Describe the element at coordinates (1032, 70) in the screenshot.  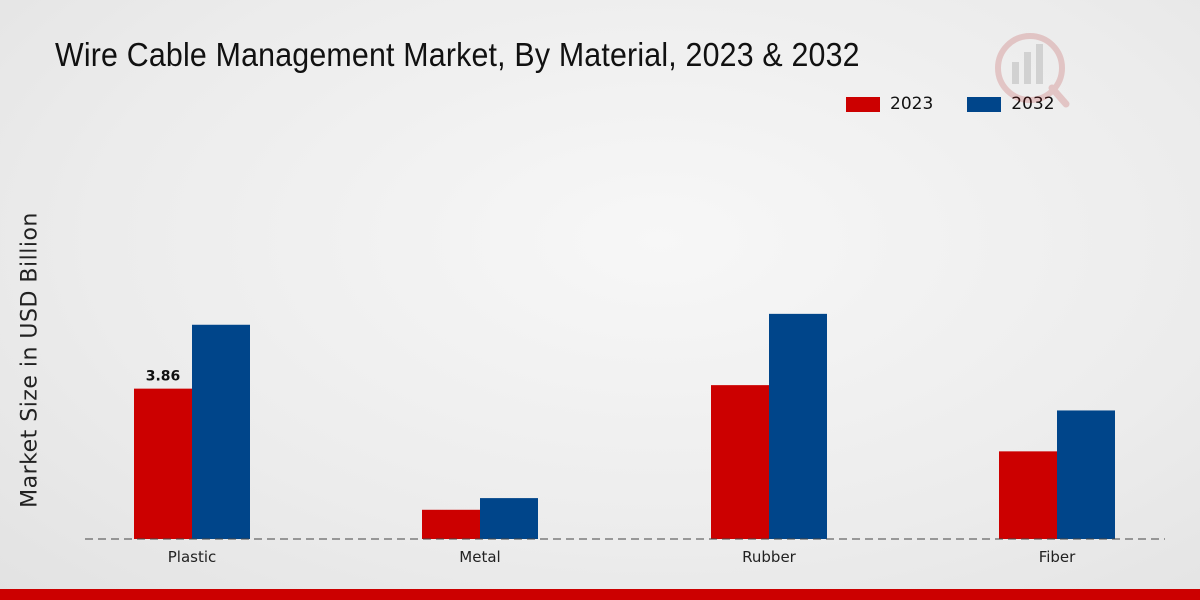
I see `watermark-logo-icon` at that location.